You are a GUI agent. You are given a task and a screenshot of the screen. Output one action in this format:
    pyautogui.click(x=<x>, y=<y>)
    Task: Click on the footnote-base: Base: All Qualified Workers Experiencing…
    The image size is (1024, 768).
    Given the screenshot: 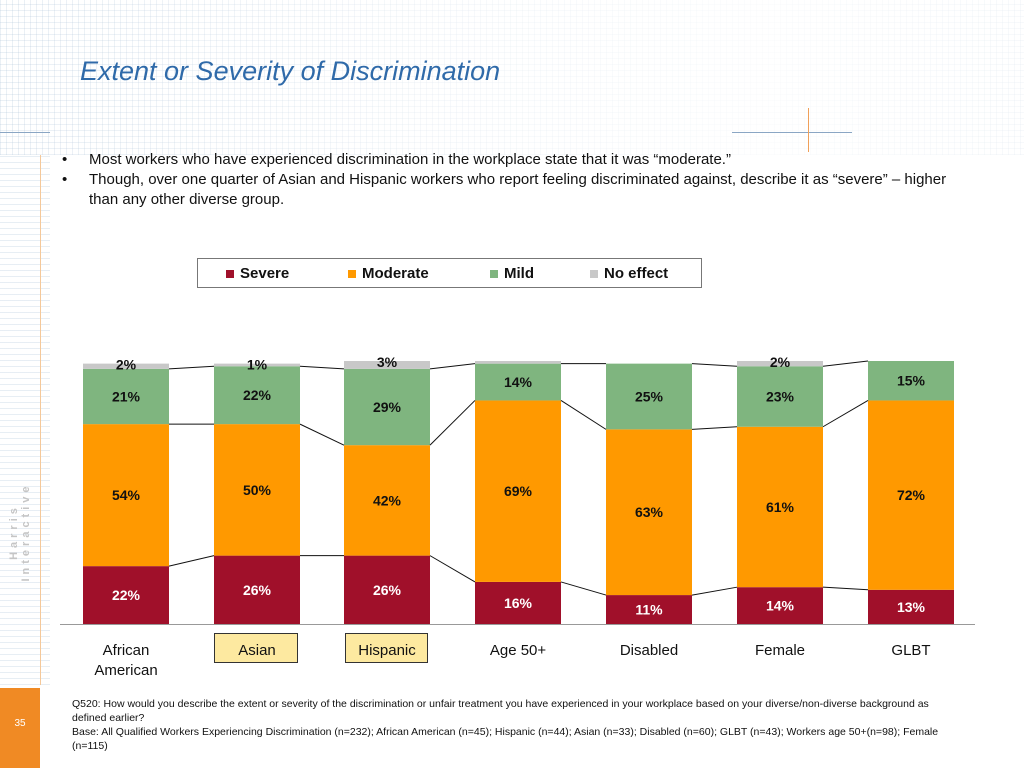 What is the action you would take?
    pyautogui.click(x=505, y=739)
    